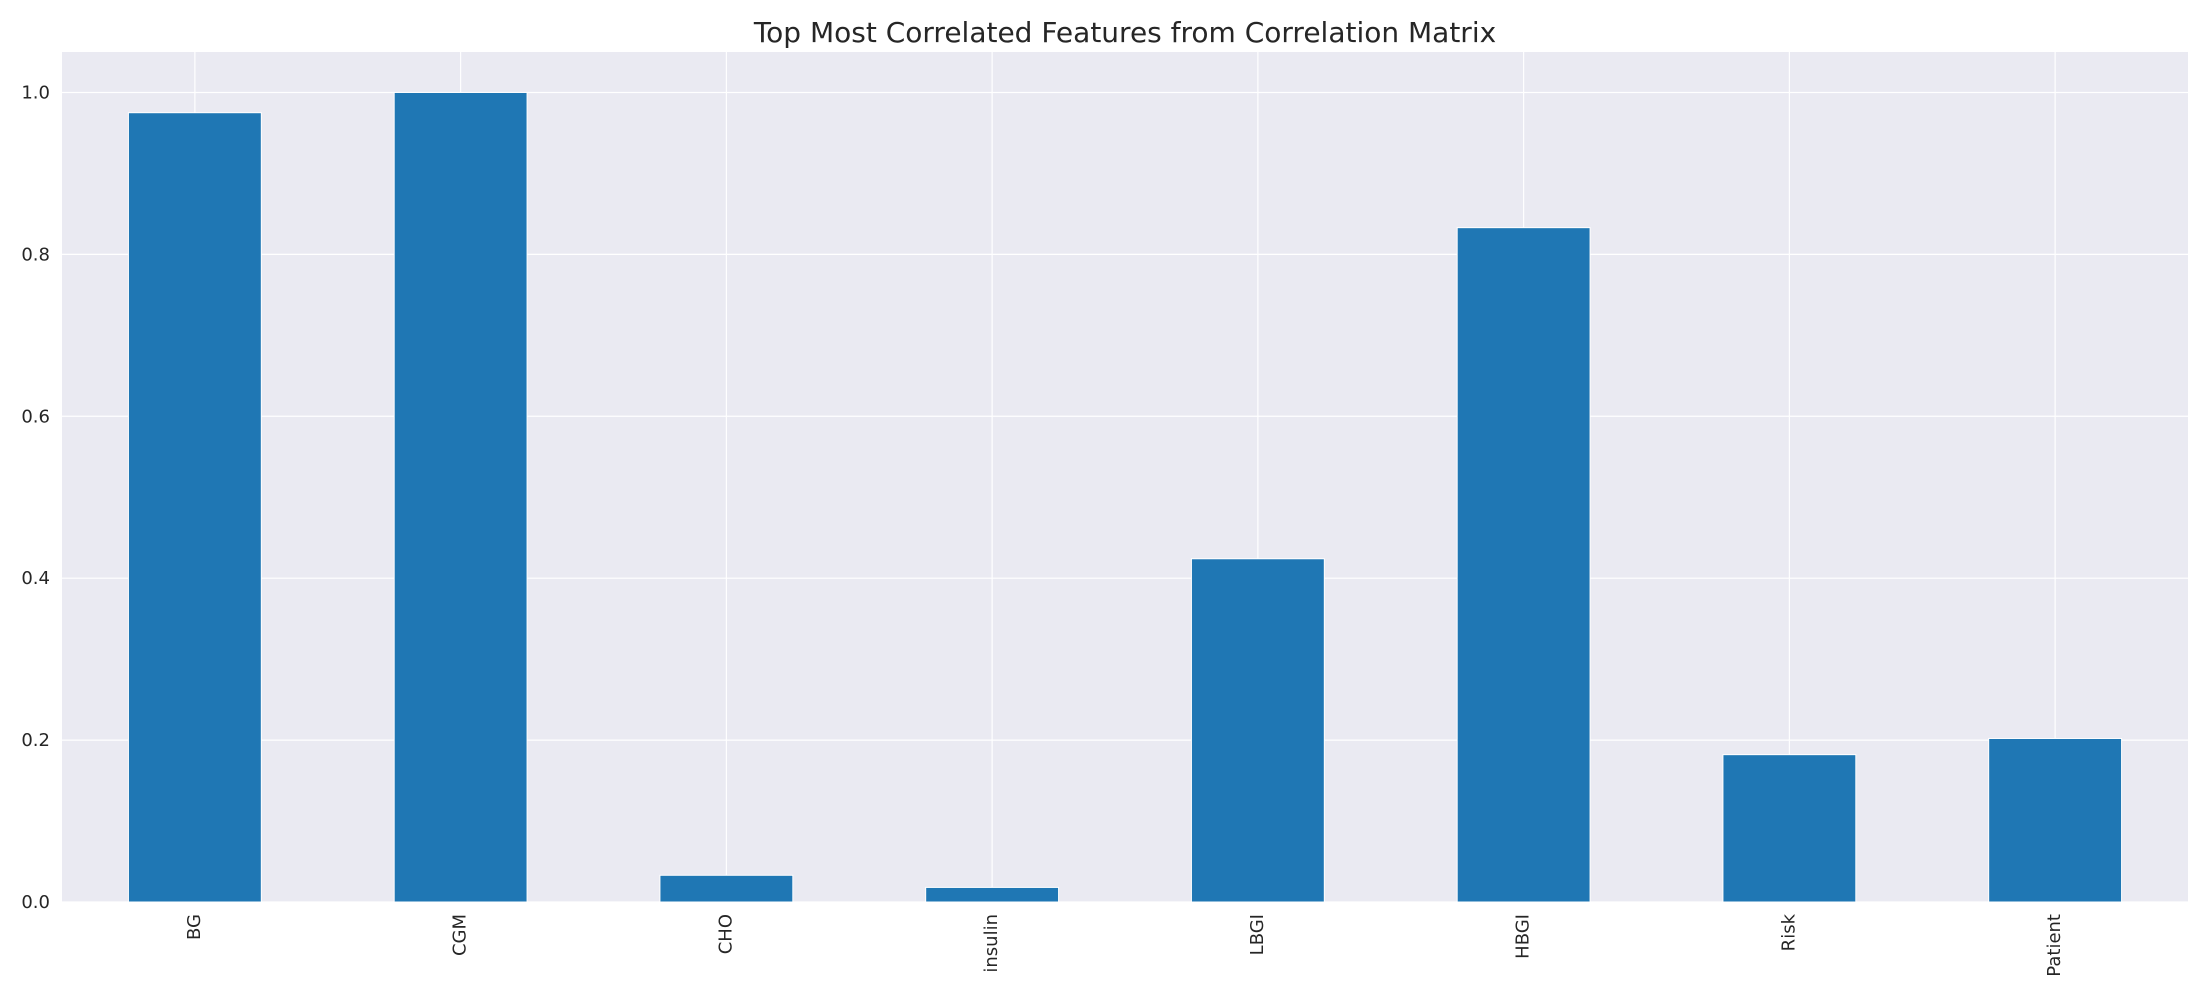 The height and width of the screenshot is (1000, 2200). What do you see at coordinates (35, 578) in the screenshot?
I see `y-tick-label: 0.4` at bounding box center [35, 578].